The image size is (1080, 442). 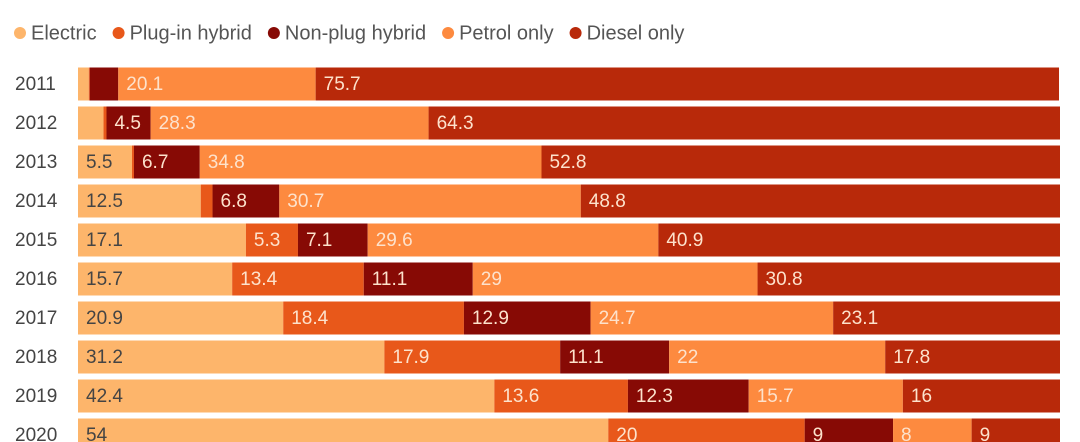 What do you see at coordinates (305, 201) in the screenshot?
I see `value-label: 30.7` at bounding box center [305, 201].